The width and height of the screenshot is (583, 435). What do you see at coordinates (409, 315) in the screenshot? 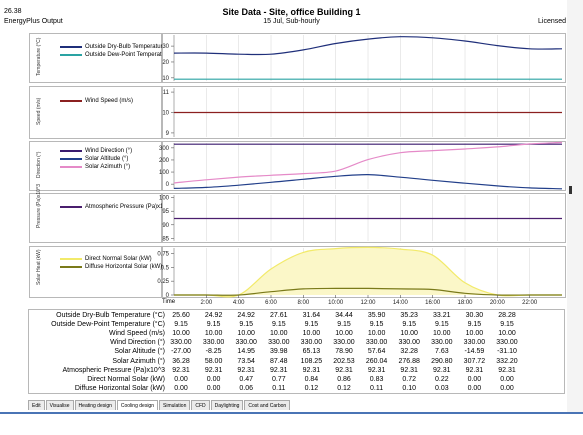
I see `table-cell: 35.23` at bounding box center [409, 315].